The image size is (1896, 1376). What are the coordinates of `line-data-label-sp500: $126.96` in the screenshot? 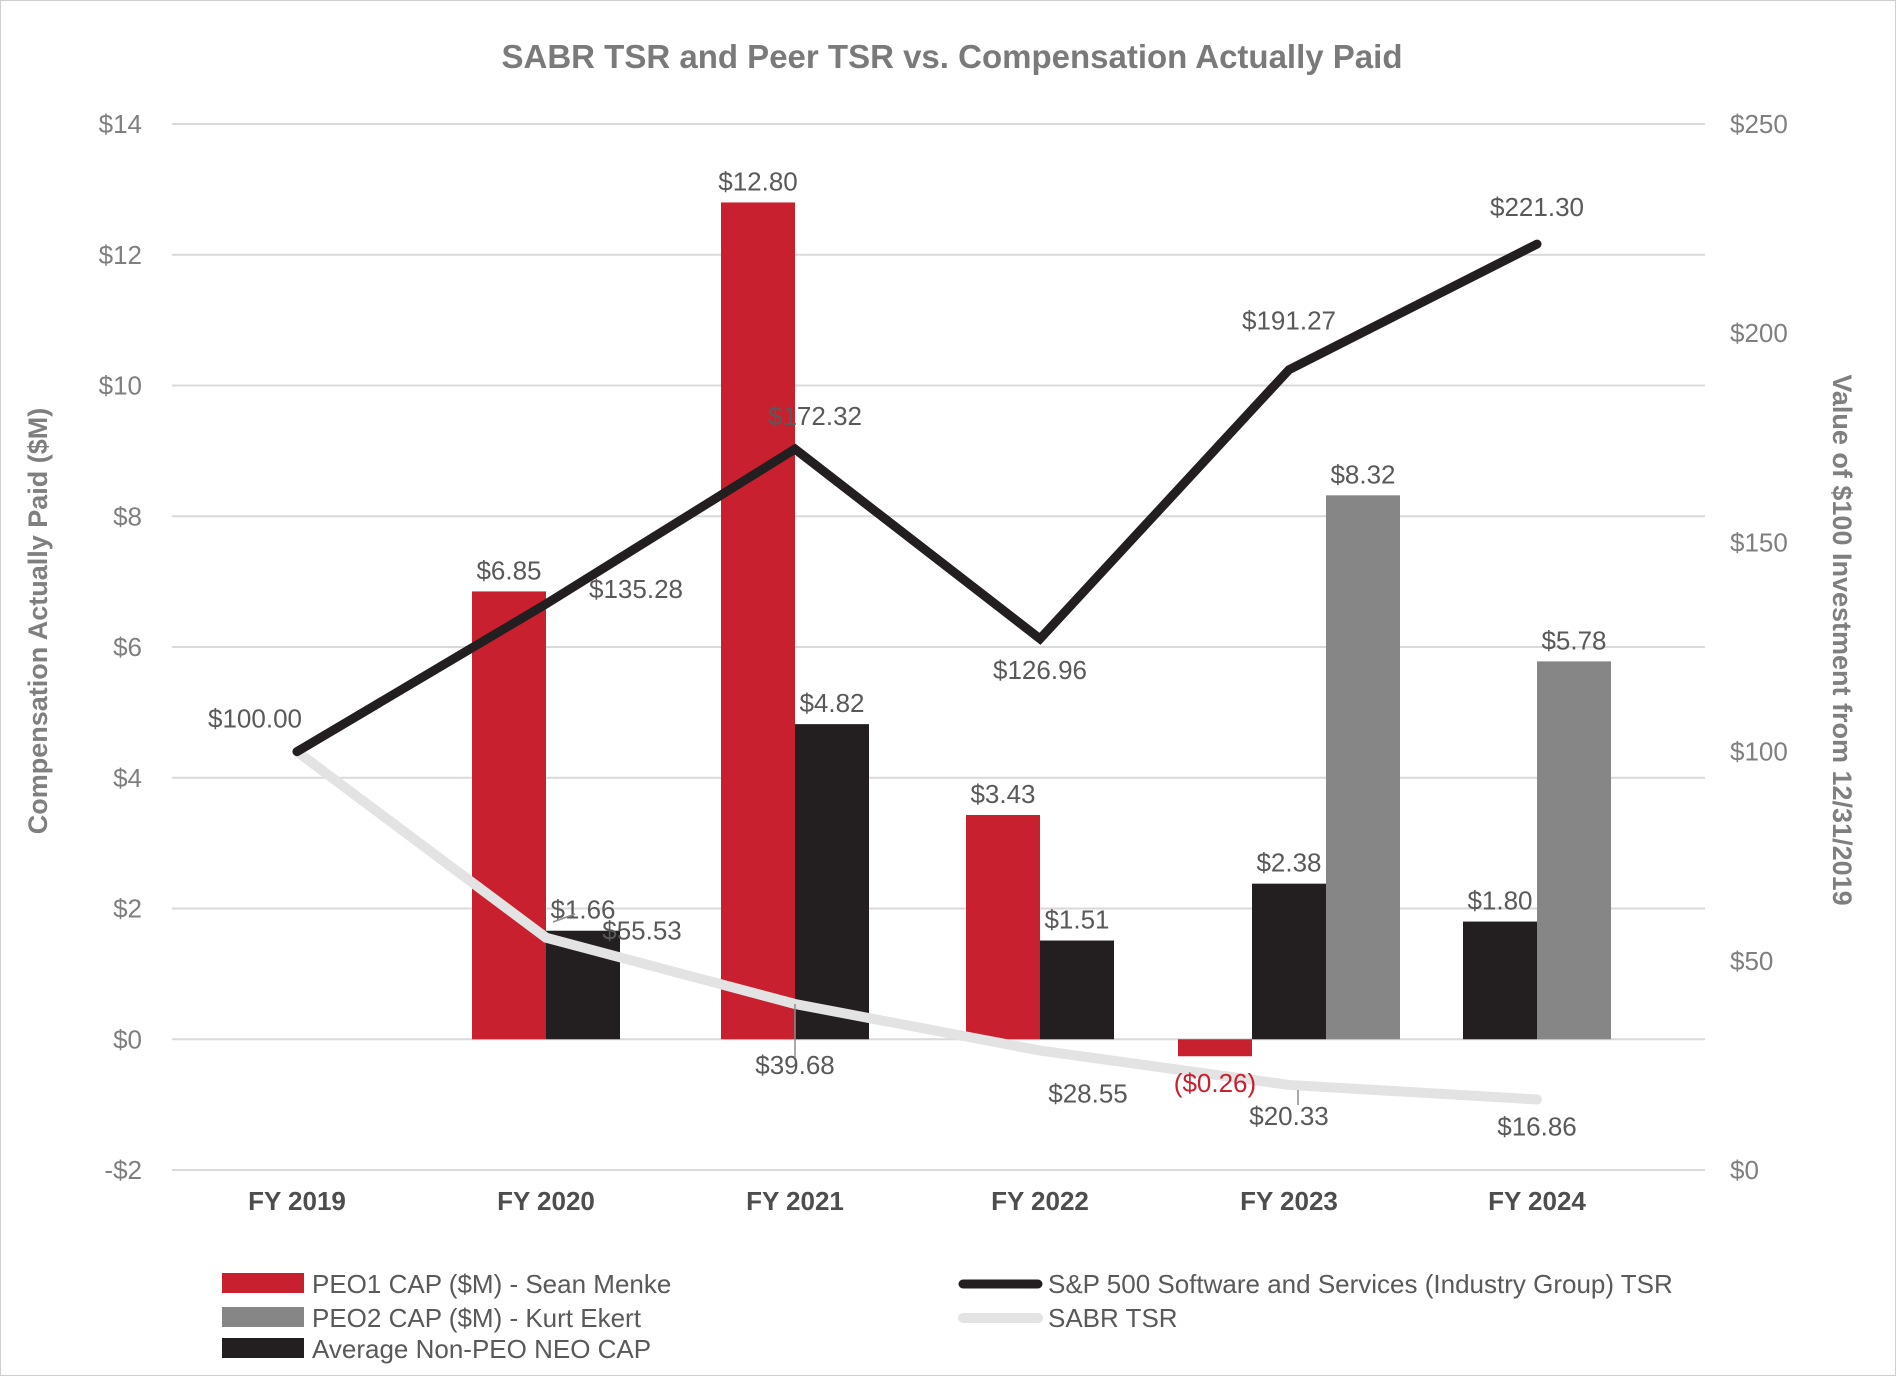 It's located at (1040, 670).